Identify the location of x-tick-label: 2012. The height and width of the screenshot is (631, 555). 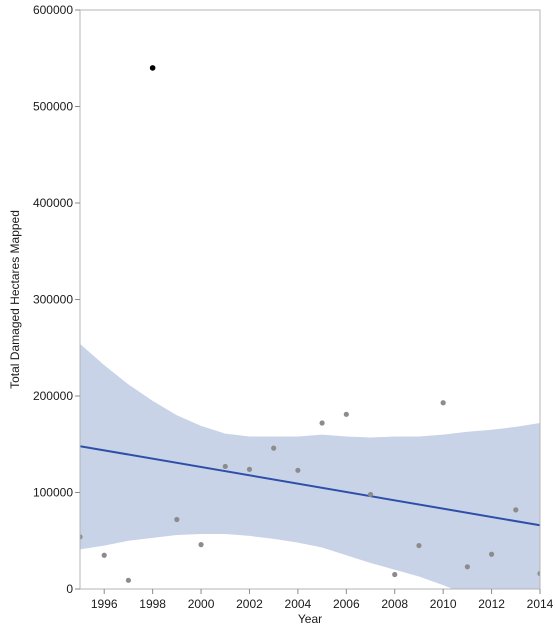
(491, 604).